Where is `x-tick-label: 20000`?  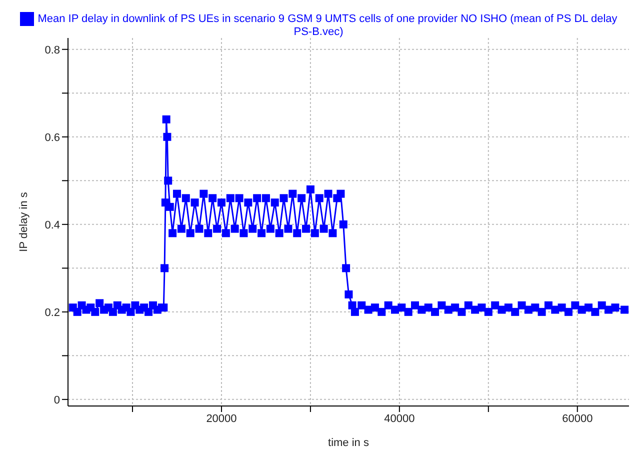
x-tick-label: 20000 is located at coordinates (221, 418).